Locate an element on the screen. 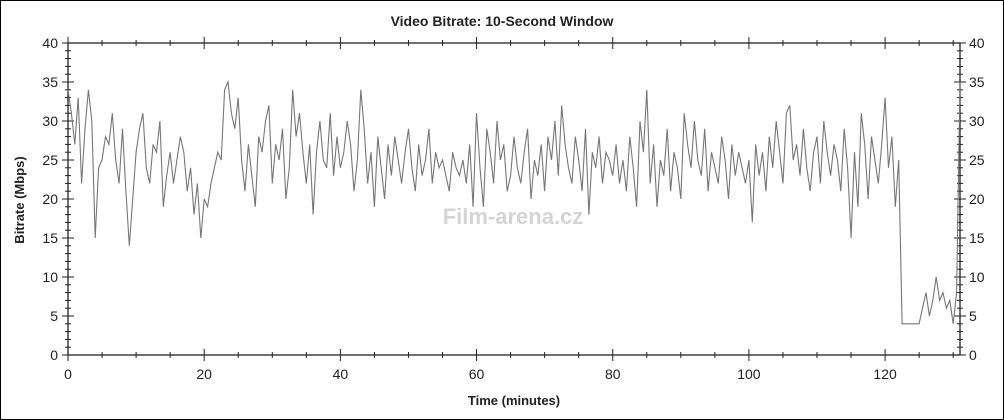 Image resolution: width=1004 pixels, height=420 pixels. y-tick-label-right: 25 is located at coordinates (977, 160).